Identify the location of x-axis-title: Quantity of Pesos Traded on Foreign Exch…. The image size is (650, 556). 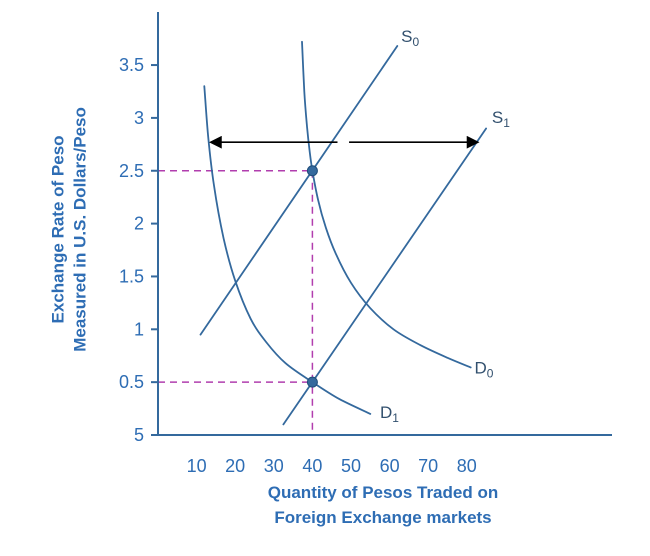
(383, 505).